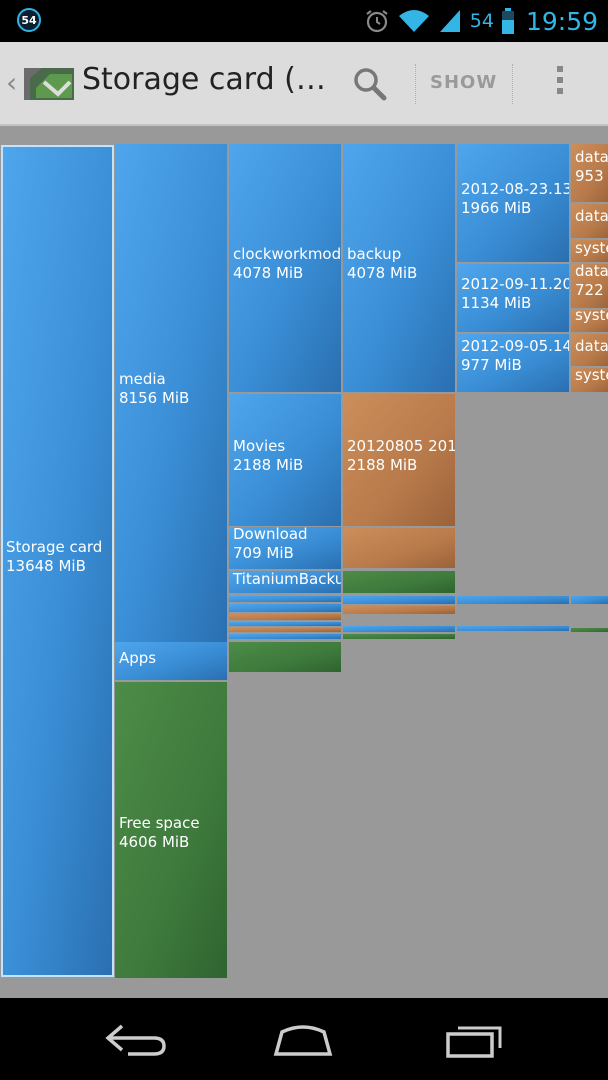 The height and width of the screenshot is (1080, 608). I want to click on treemap-tile-b1-data2: data, so click(589, 221).